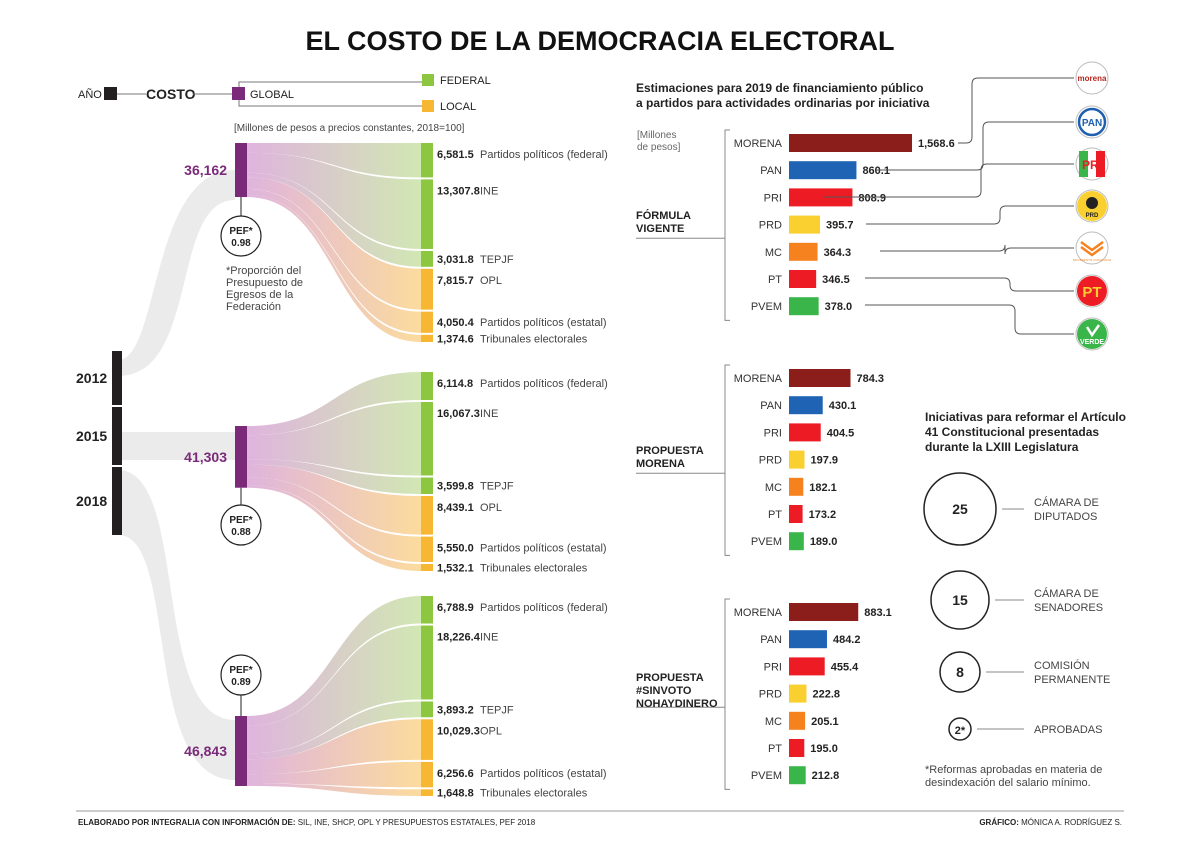 This screenshot has width=1200, height=849. Describe the element at coordinates (960, 731) in the screenshot. I see `initiative-value-3: 2*` at that location.